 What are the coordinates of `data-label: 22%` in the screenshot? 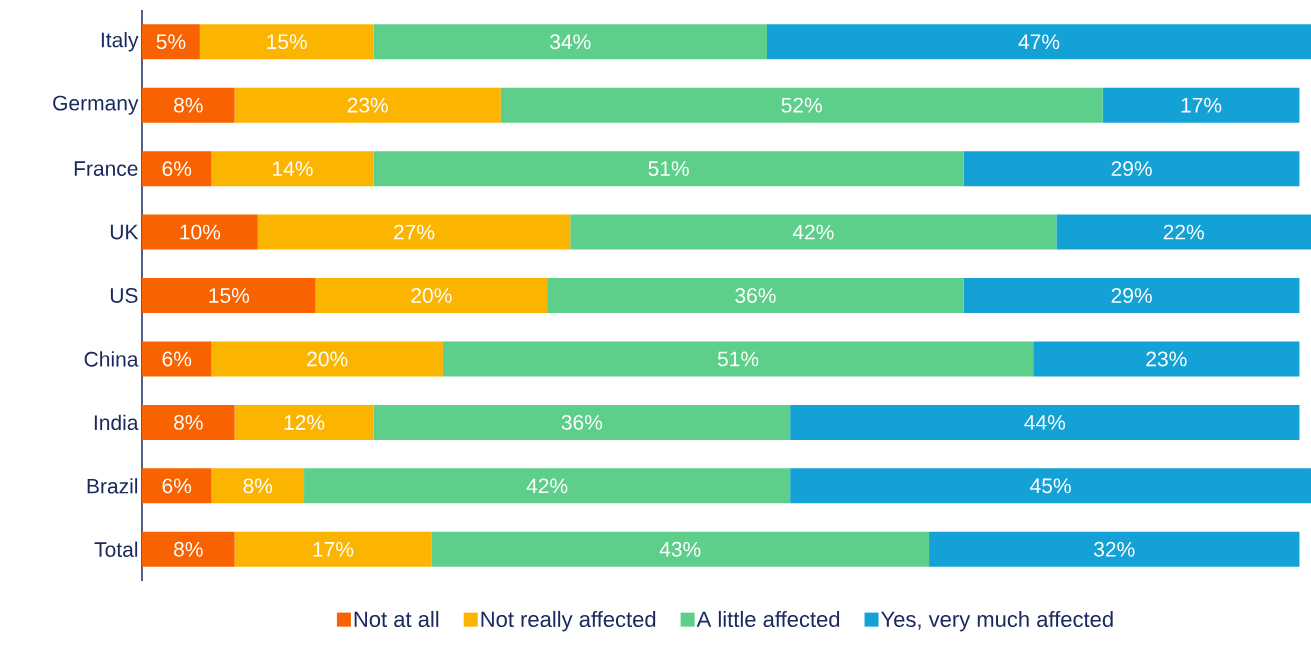 It's located at (1183, 232).